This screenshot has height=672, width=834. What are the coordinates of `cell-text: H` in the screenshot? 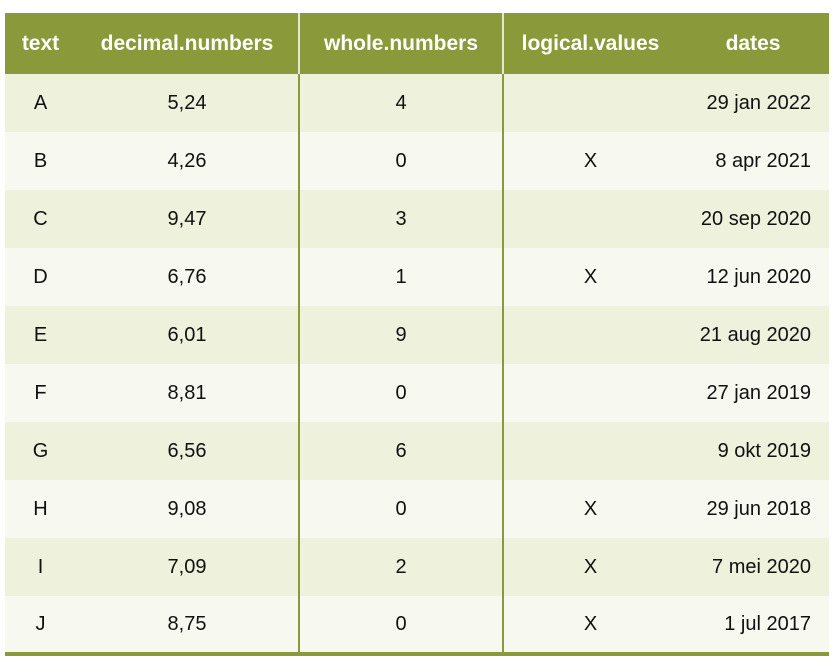 It's located at (40, 508).